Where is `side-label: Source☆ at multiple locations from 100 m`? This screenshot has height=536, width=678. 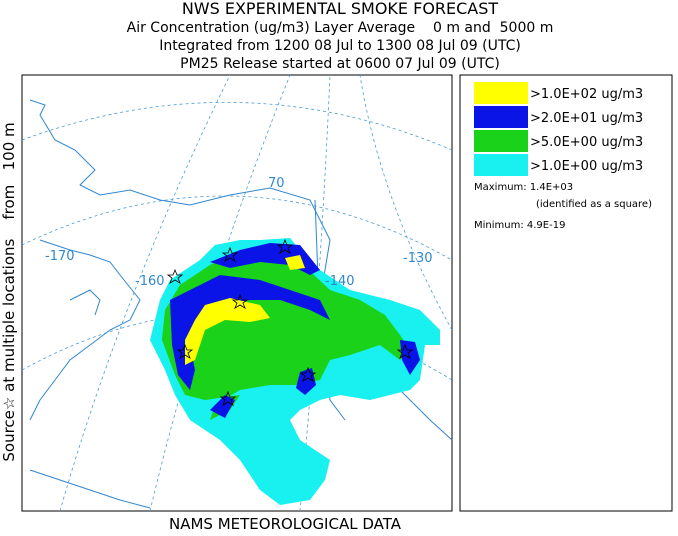 side-label: Source☆ at multiple locations from 100 m is located at coordinates (9, 291).